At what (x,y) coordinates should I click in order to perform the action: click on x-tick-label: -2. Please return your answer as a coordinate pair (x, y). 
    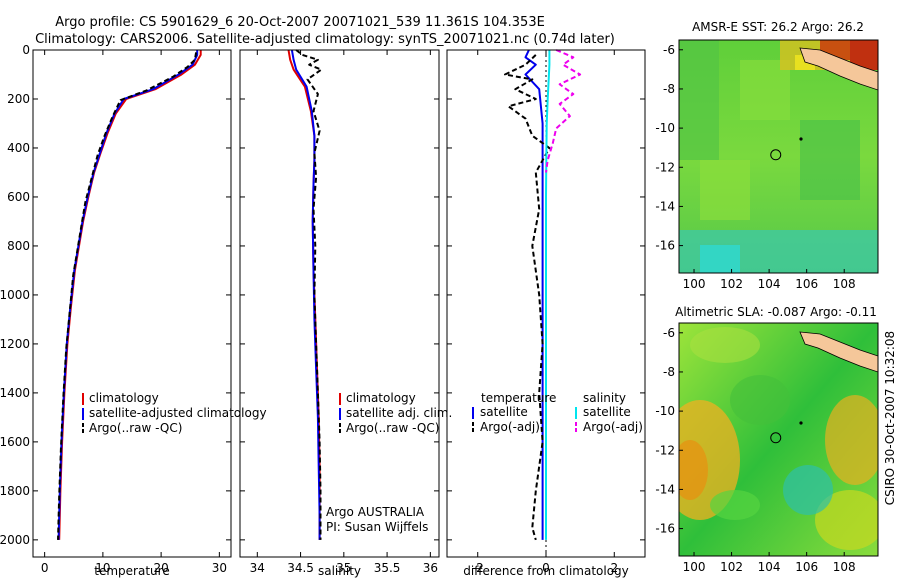
    Looking at the image, I should click on (478, 568).